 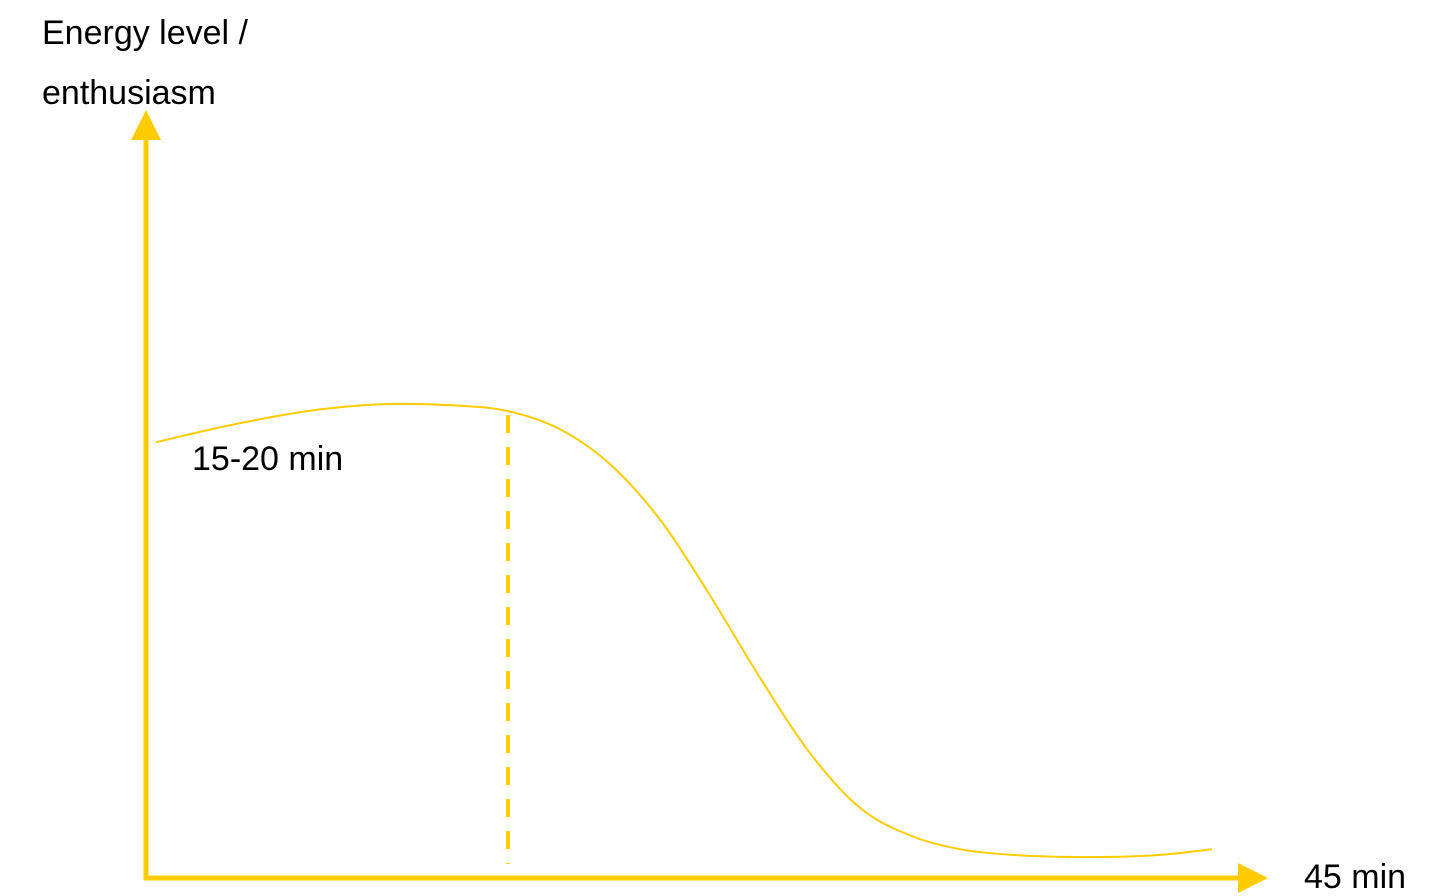 I want to click on y-axis-label-line-1: Energy level /, so click(x=145, y=33).